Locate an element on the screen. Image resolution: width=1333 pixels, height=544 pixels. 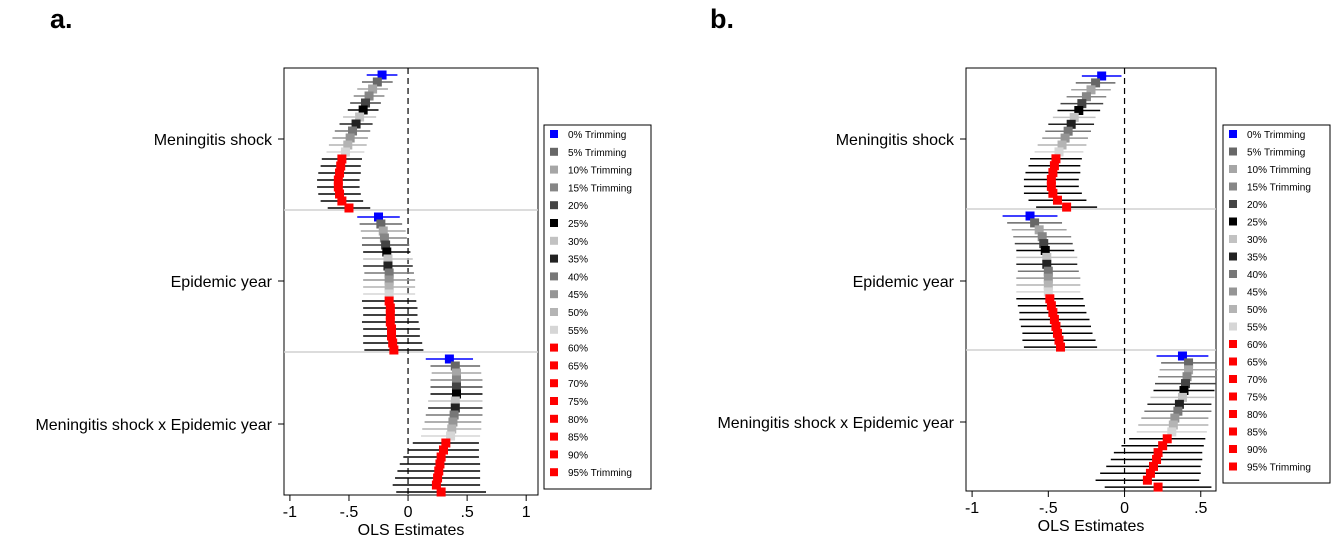
legend-label: 30% is located at coordinates (1257, 240).